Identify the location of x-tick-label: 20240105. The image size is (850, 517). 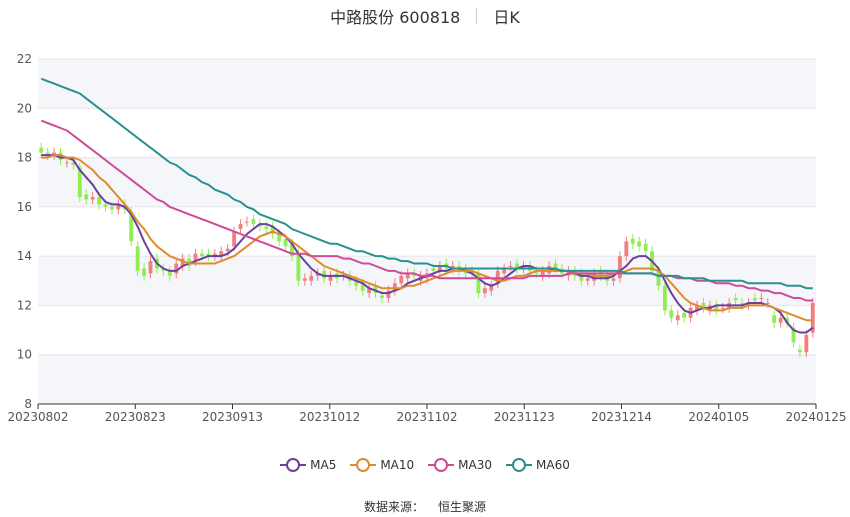
(718, 417).